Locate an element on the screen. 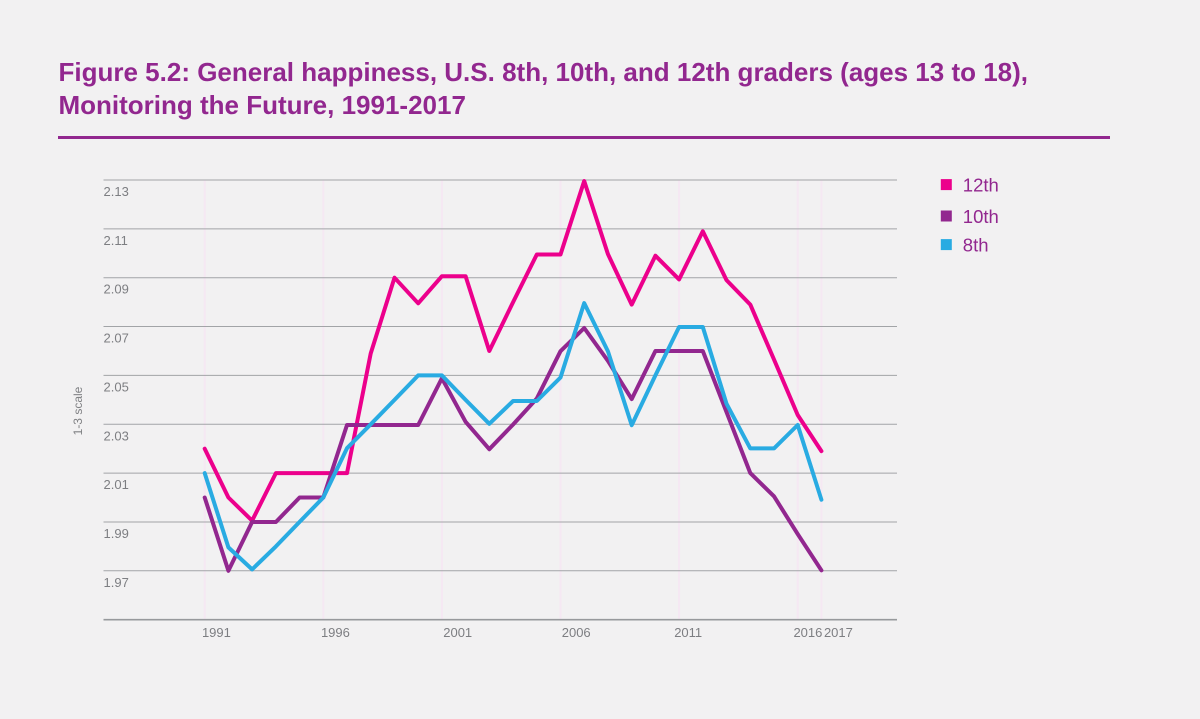  svg-text: 2.09 is located at coordinates (116, 289).